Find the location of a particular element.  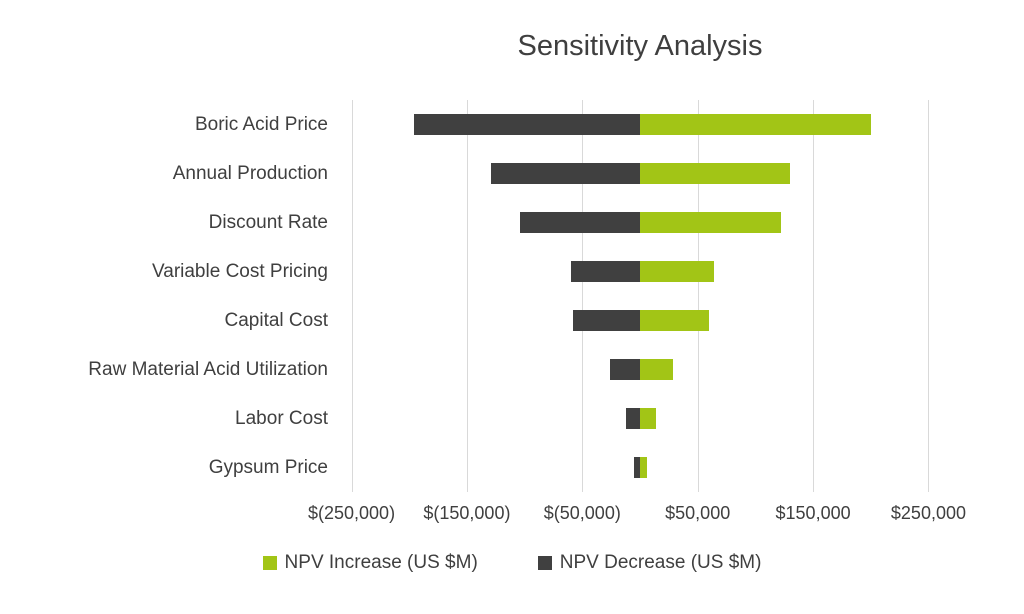

category-label: Raw Material Acid Utilization is located at coordinates (208, 369).